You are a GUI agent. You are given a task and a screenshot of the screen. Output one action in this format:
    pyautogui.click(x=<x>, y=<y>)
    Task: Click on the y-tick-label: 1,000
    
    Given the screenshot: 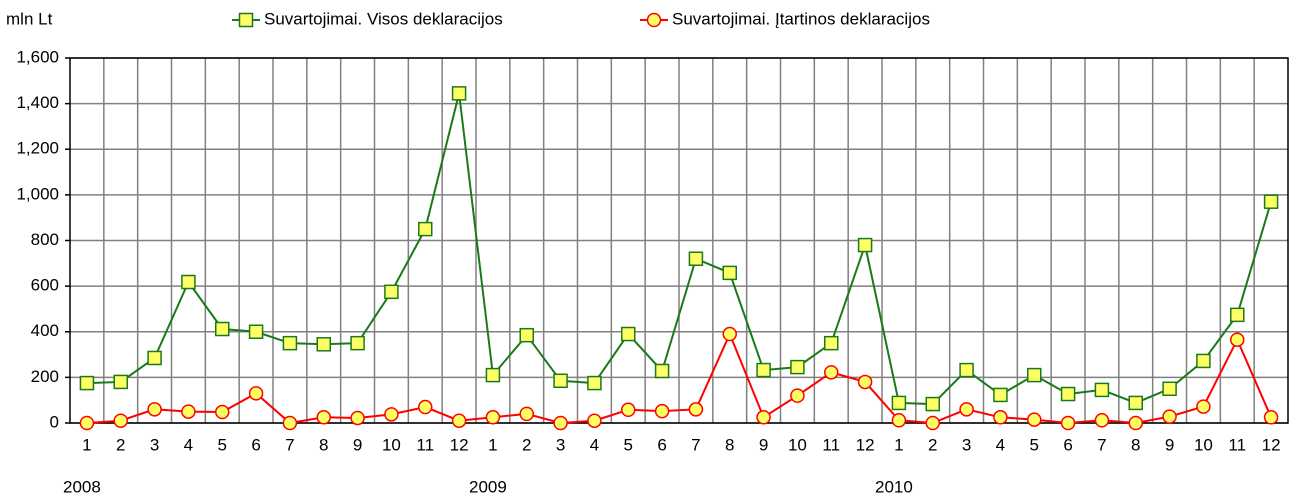 What is the action you would take?
    pyautogui.click(x=37, y=193)
    